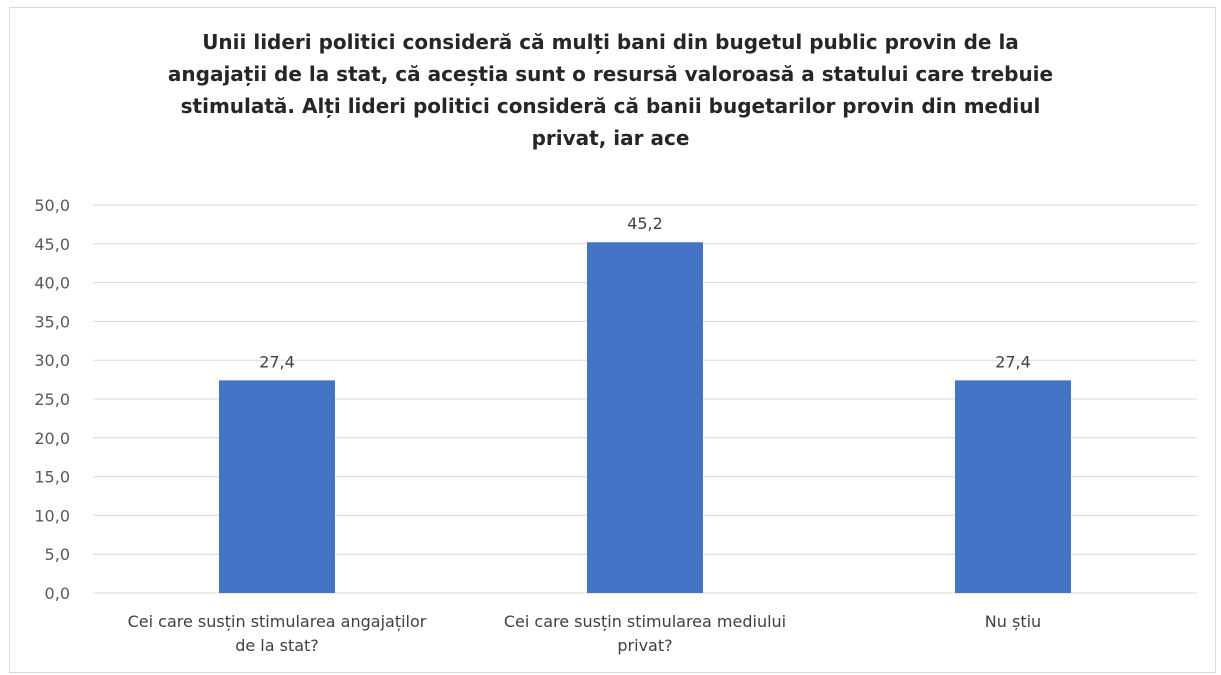  Describe the element at coordinates (57, 554) in the screenshot. I see `y-tick-label: 5,0` at that location.